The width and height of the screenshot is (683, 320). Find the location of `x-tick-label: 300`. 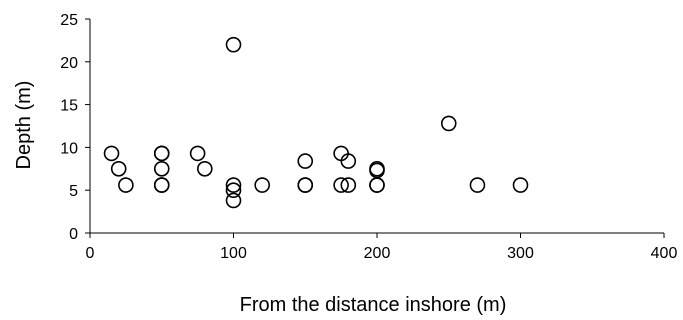

x-tick-label: 300 is located at coordinates (520, 253).